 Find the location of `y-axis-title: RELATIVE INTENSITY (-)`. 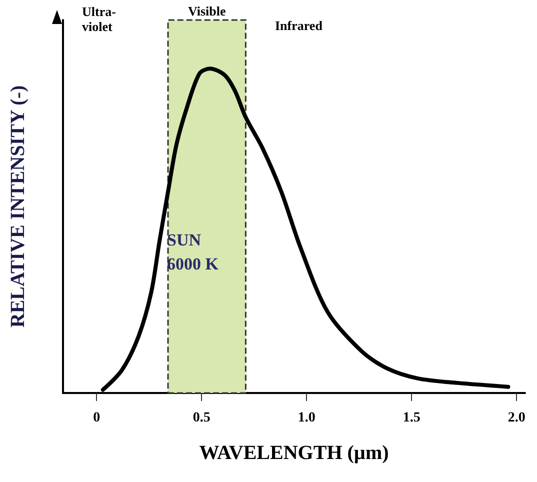

y-axis-title: RELATIVE INTENSITY (-) is located at coordinates (18, 206).